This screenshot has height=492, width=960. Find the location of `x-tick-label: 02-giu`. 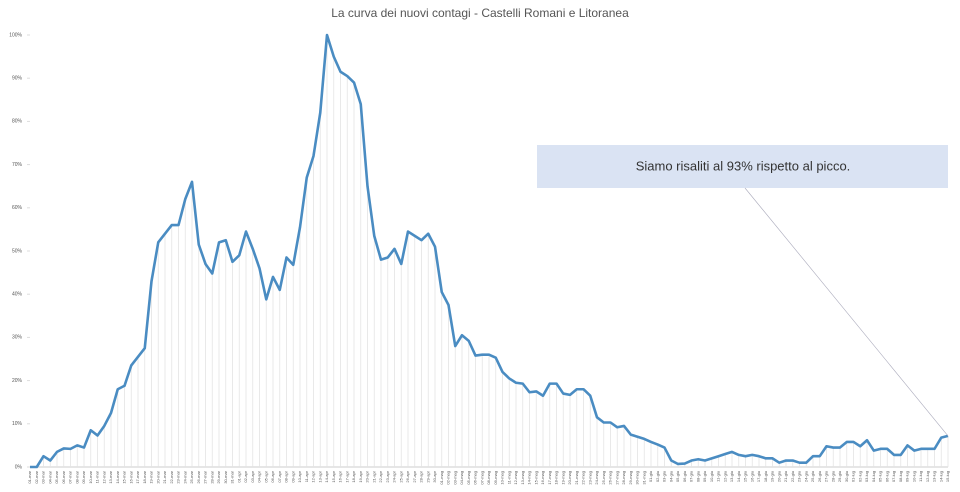

x-tick-label: 02-giu is located at coordinates (657, 476).